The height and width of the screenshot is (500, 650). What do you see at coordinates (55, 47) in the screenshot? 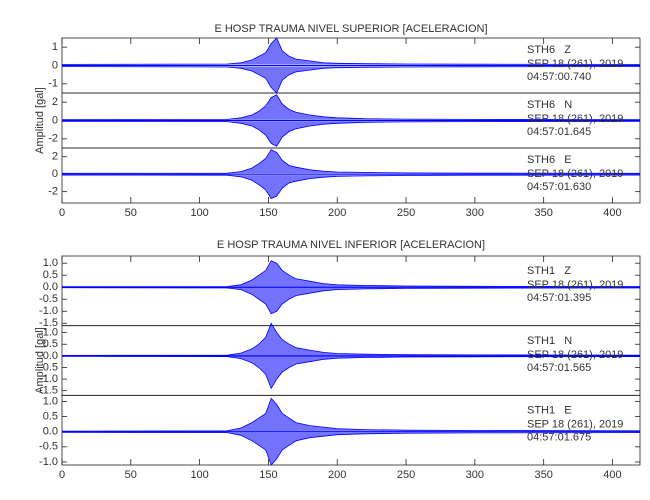
I see `y-tick-label: 1` at bounding box center [55, 47].